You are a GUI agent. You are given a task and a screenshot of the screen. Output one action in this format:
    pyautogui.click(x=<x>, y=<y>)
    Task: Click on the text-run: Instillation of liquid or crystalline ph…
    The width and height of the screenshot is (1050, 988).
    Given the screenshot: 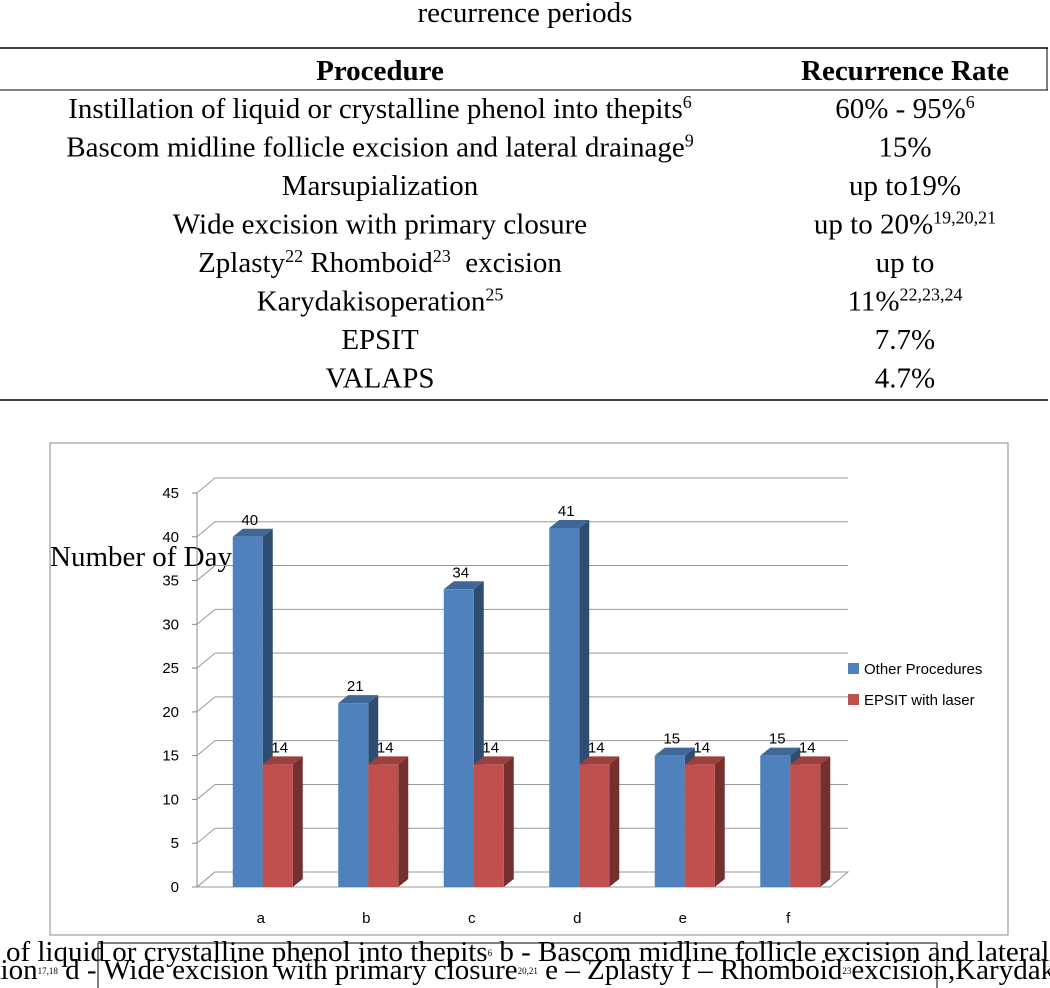 What is the action you would take?
    pyautogui.click(x=375, y=109)
    